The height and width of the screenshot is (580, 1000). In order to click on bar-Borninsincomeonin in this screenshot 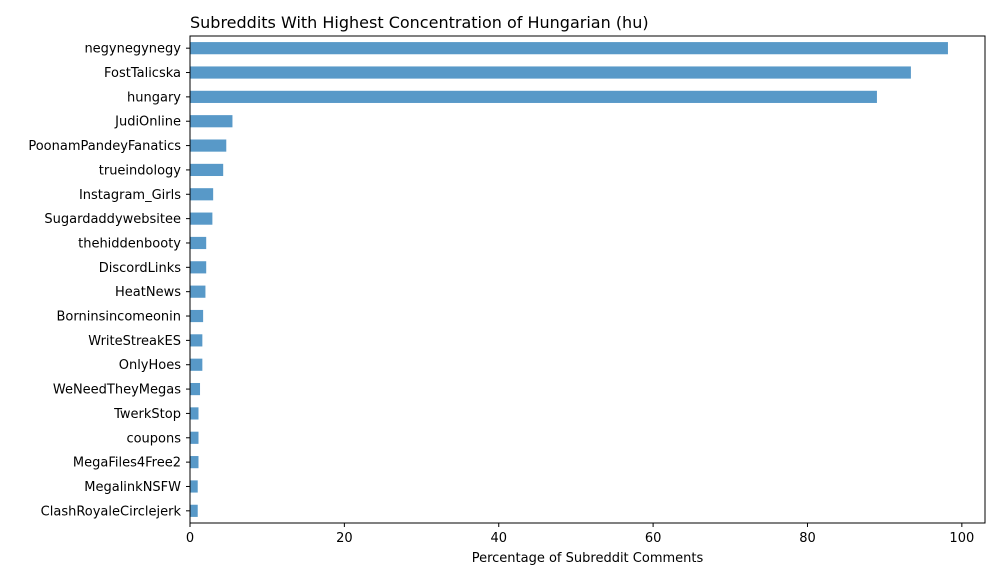, I will do `click(197, 316)`.